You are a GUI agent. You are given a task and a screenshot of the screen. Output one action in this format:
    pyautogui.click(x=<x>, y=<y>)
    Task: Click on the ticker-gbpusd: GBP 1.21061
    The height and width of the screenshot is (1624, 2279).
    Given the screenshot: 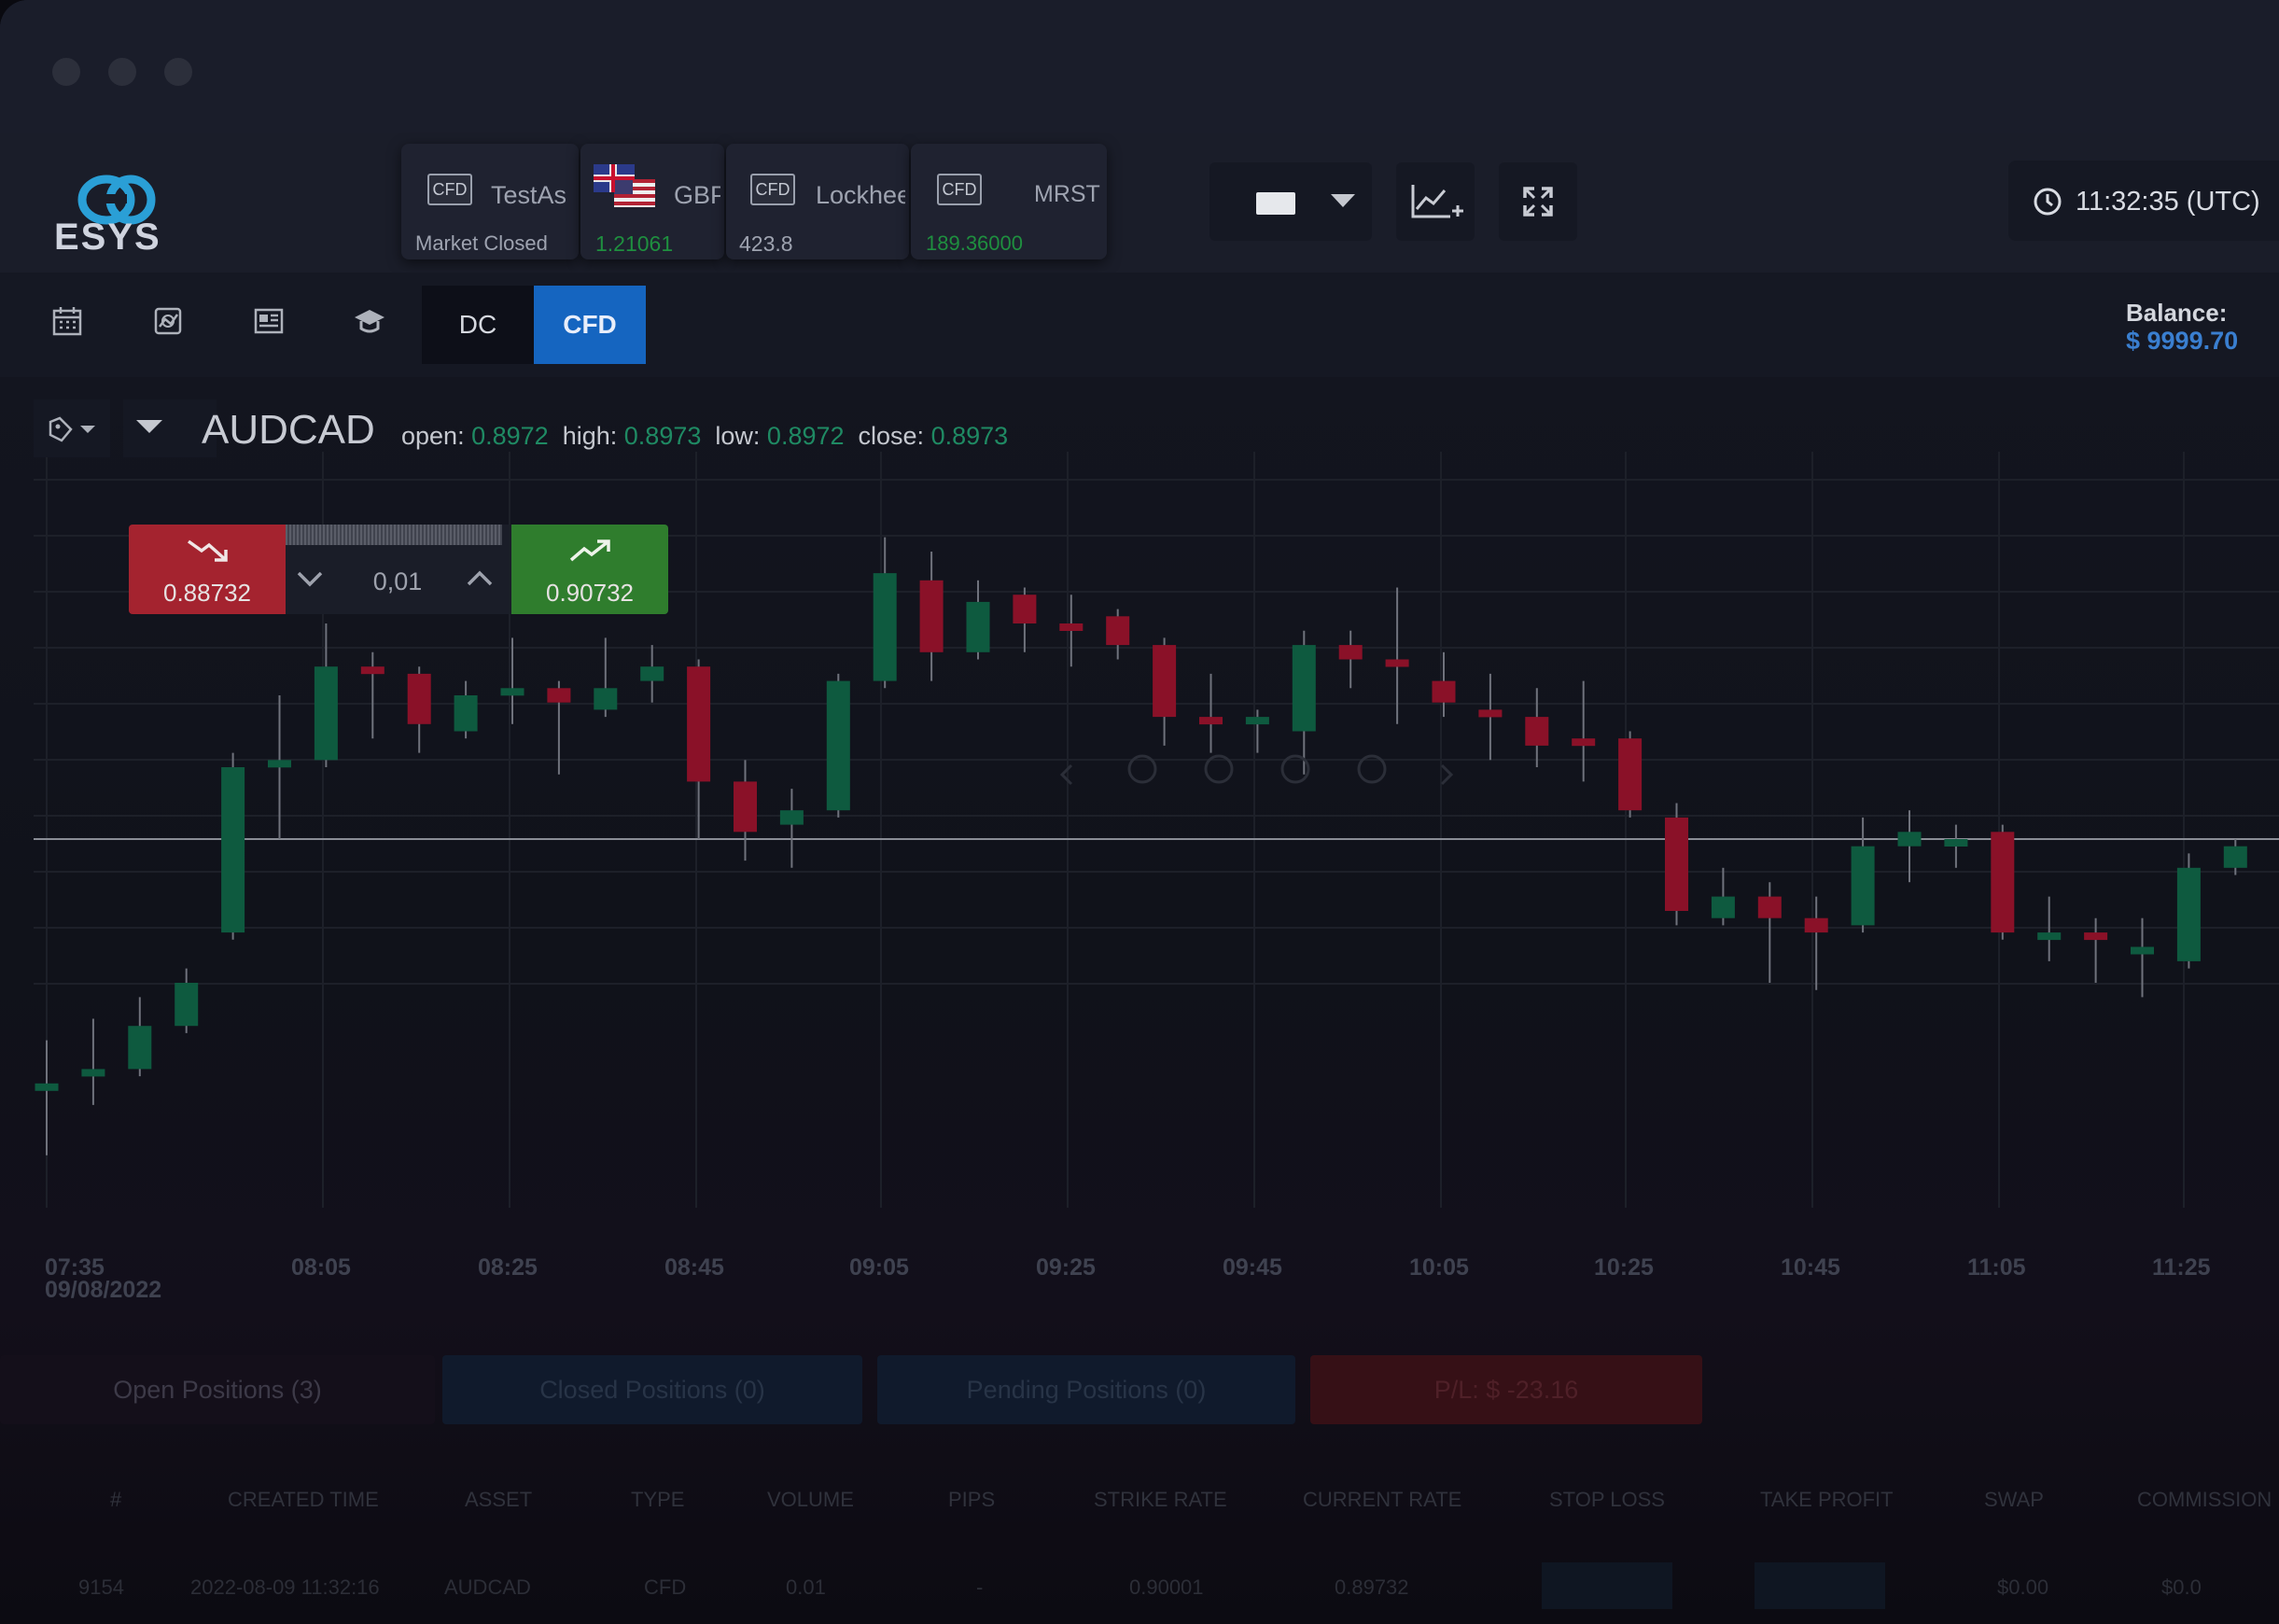 What is the action you would take?
    pyautogui.click(x=652, y=201)
    